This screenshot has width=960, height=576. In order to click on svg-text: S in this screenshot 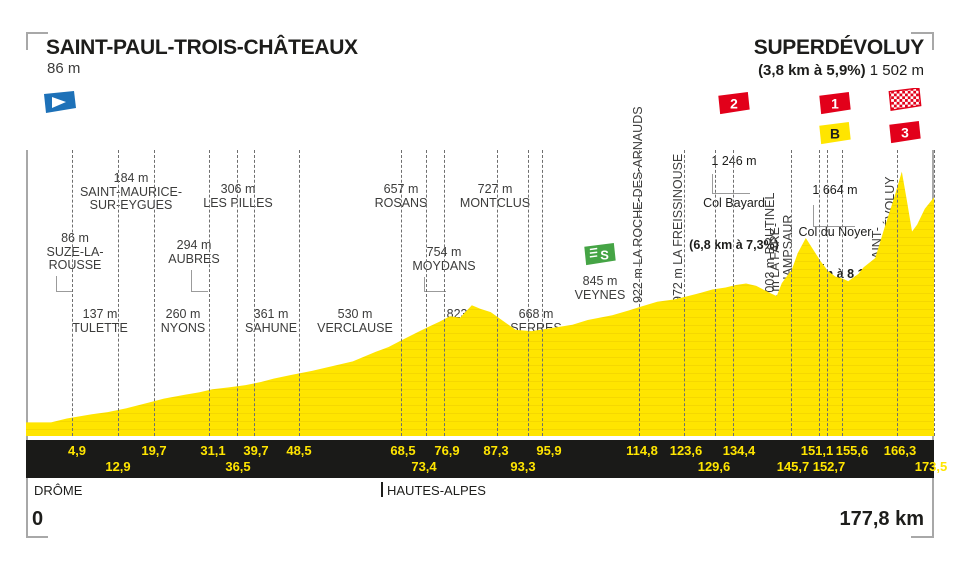, I will do `click(604, 255)`.